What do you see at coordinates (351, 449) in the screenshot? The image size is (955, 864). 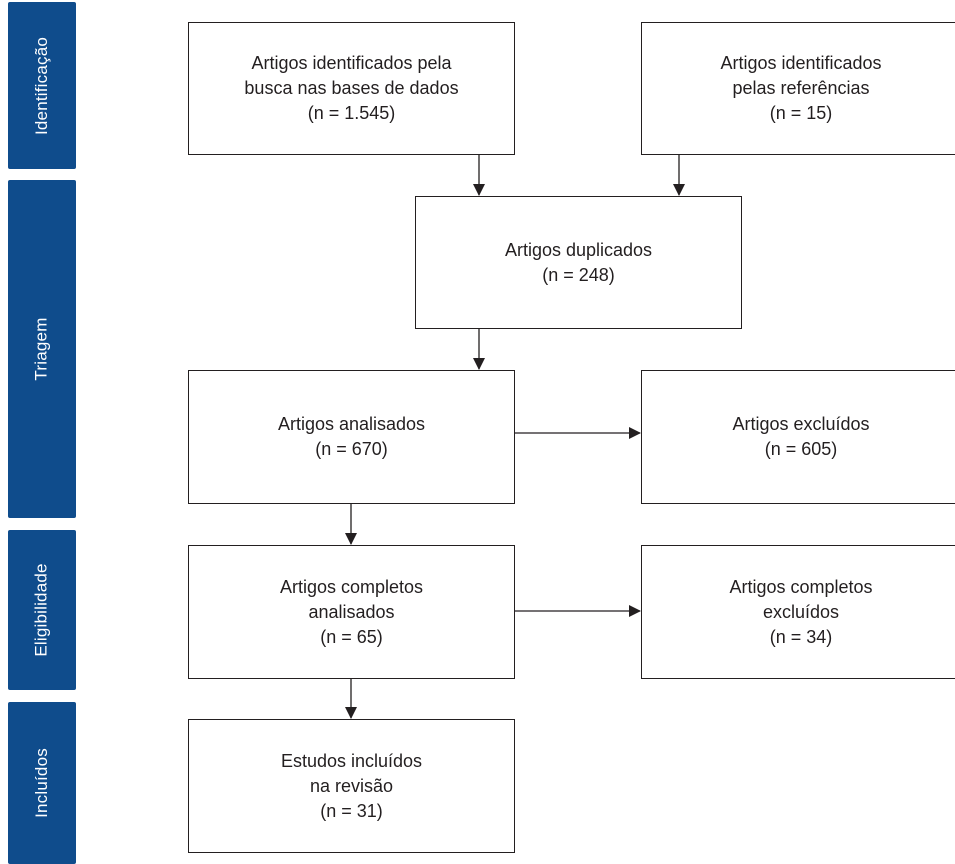 I see `box-count: (n = 670)` at bounding box center [351, 449].